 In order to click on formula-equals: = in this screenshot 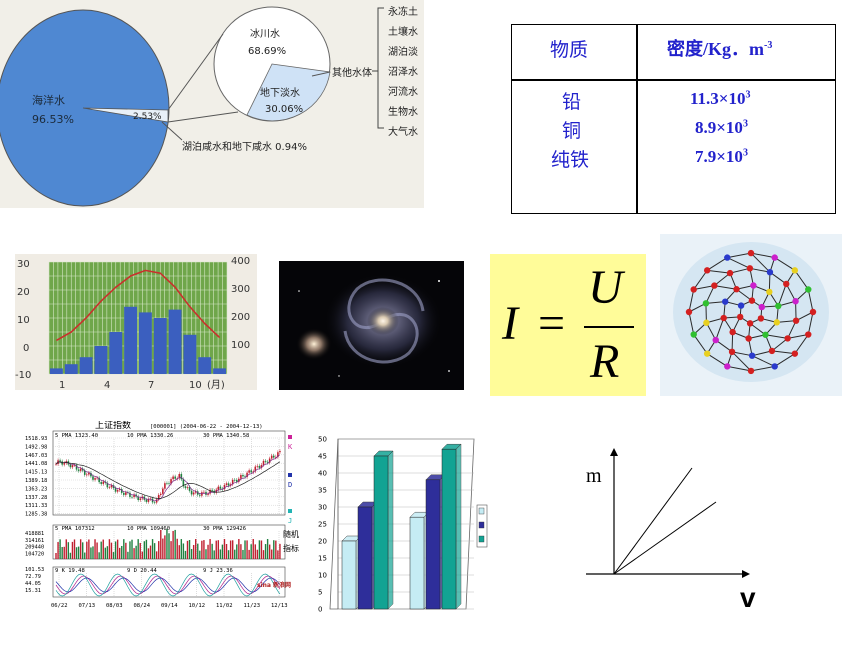, I will do `click(552, 323)`.